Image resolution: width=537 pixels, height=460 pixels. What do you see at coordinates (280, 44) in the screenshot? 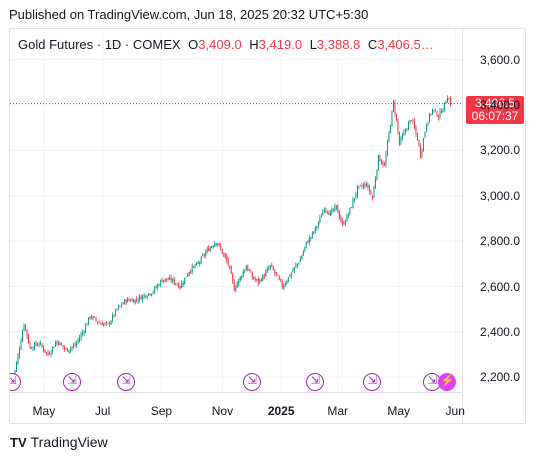
I see `legend-high-value: 3,419.0` at bounding box center [280, 44].